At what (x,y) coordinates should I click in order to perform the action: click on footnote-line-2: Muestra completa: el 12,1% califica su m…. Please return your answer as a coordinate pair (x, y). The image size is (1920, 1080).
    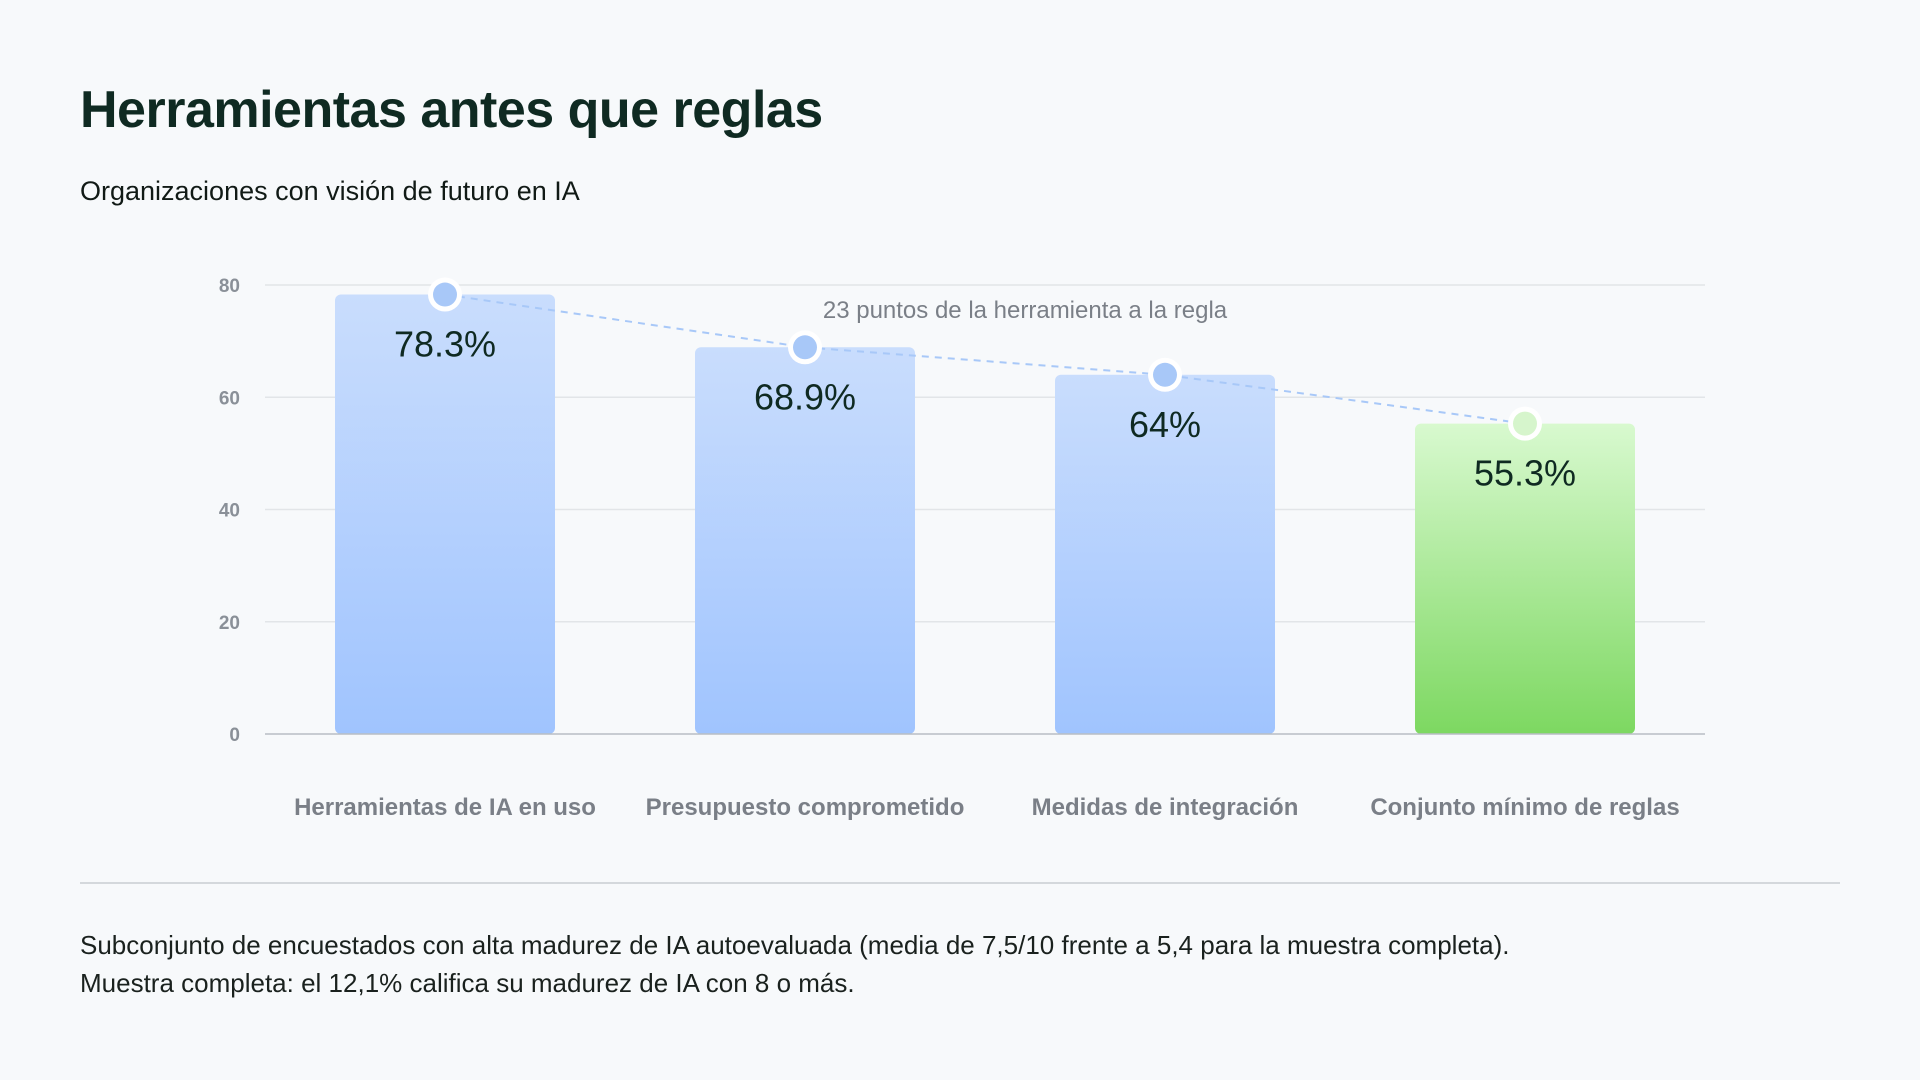
    Looking at the image, I should click on (467, 983).